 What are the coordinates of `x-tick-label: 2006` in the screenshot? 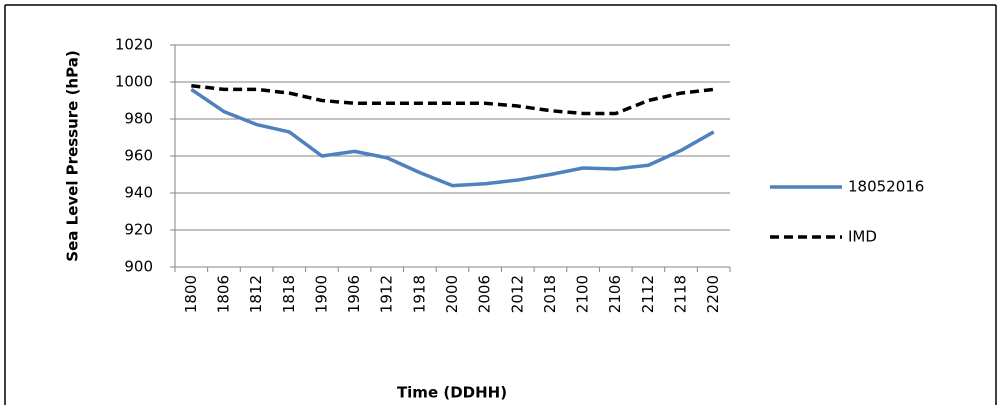 It's located at (485, 294).